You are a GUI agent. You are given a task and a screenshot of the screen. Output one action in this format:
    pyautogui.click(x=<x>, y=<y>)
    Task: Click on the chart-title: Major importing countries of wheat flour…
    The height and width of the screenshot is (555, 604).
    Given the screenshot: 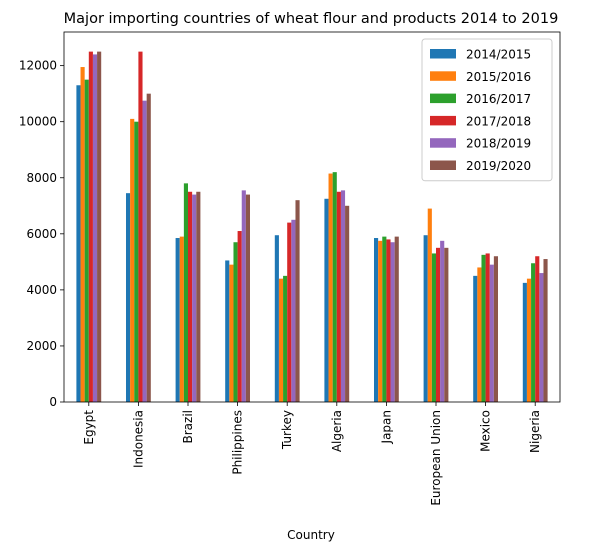 What is the action you would take?
    pyautogui.click(x=311, y=19)
    